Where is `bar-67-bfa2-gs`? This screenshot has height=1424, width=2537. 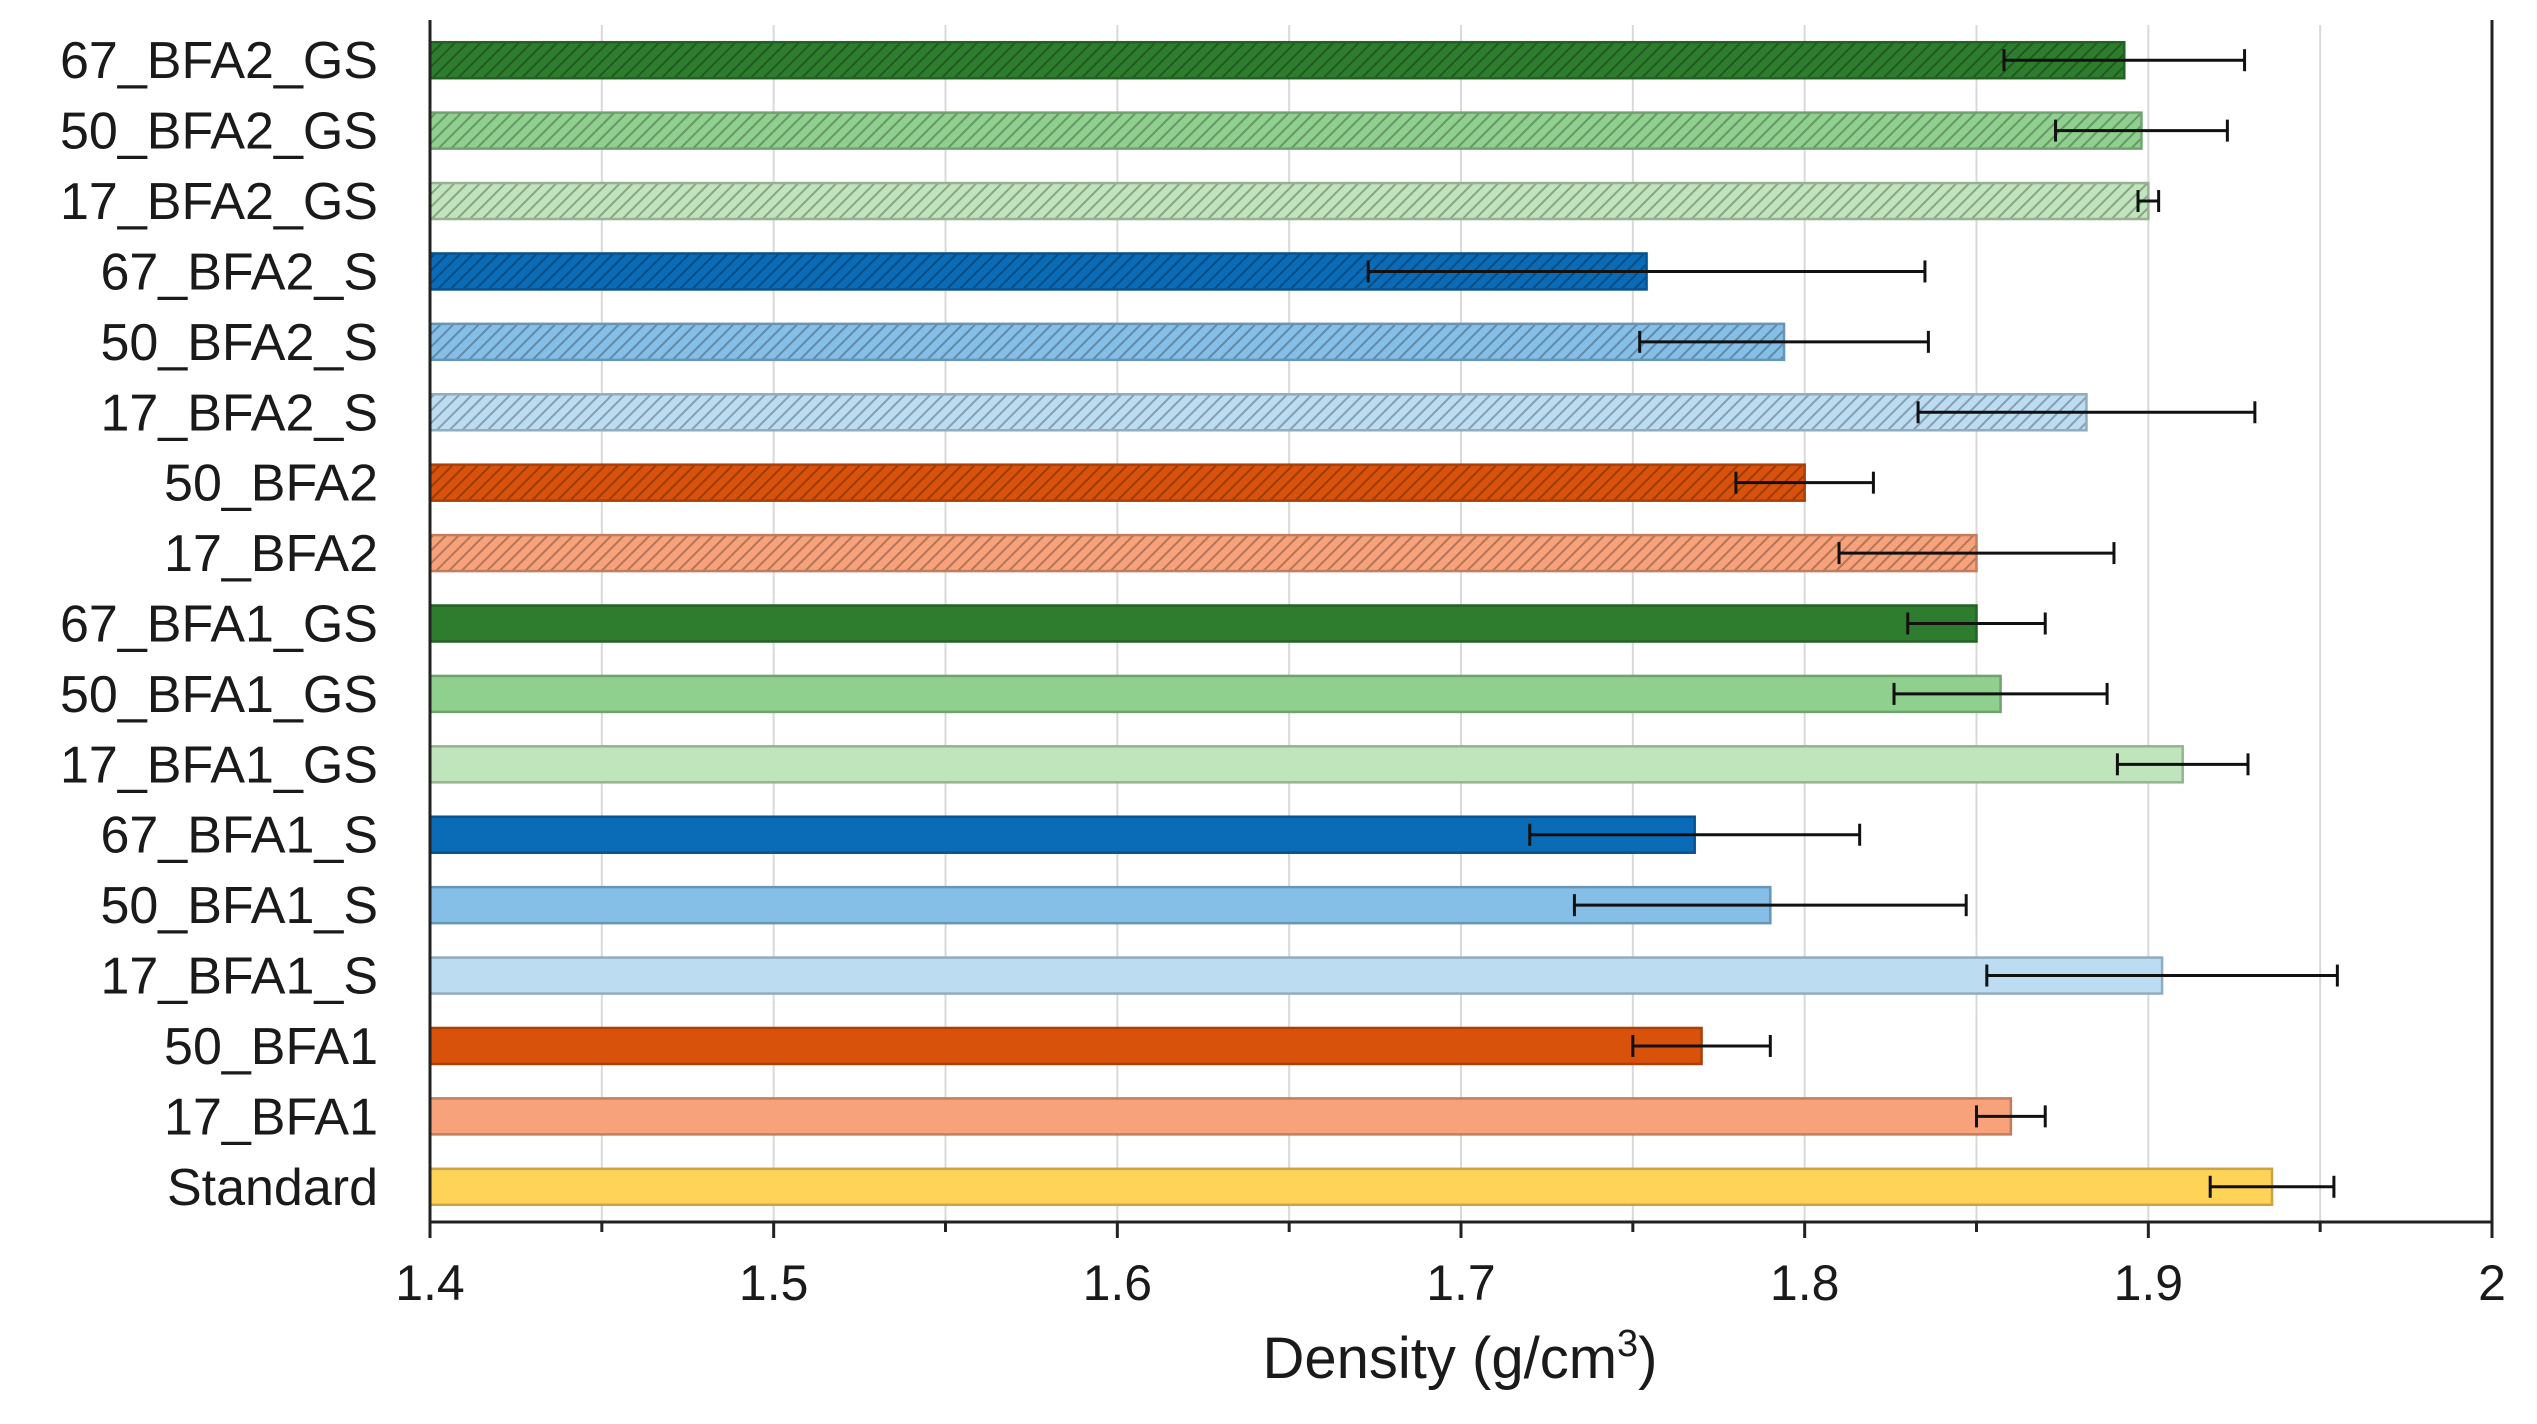 bar-67-bfa2-gs is located at coordinates (1277, 60).